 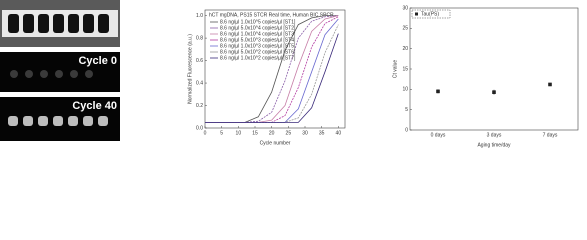 What do you see at coordinates (289, 133) in the screenshot?
I see `x-tick-label: 25` at bounding box center [289, 133].